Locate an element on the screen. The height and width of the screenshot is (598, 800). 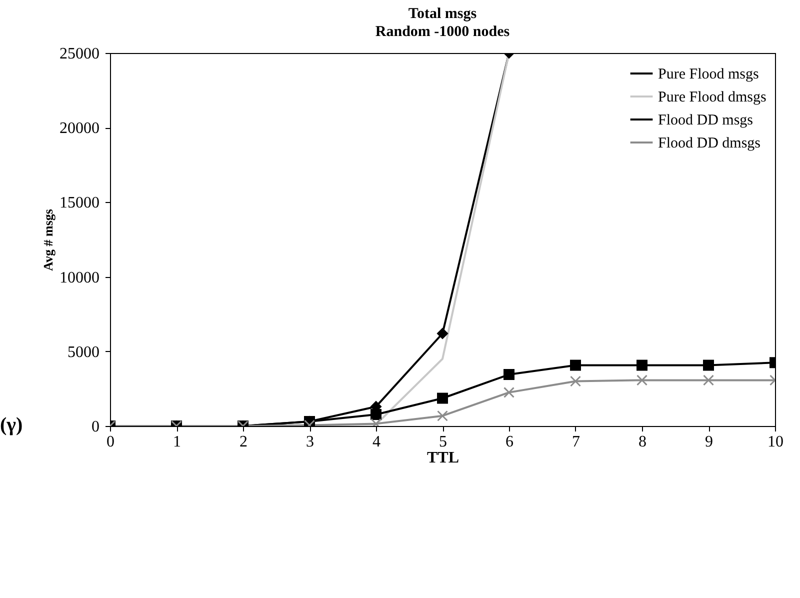
legend-label: Pure Flood msgs is located at coordinates (709, 74).